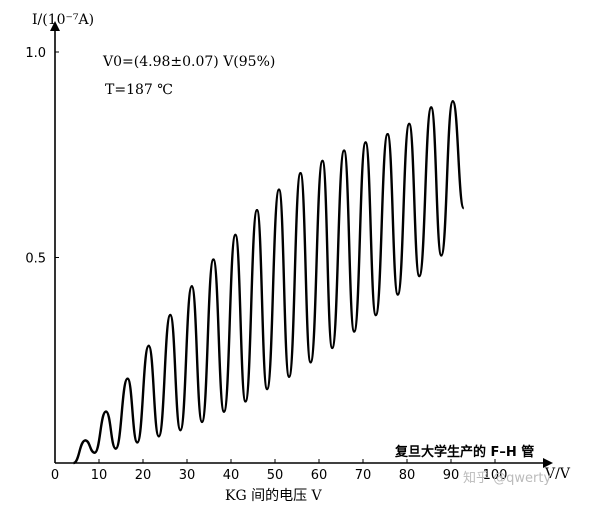 The width and height of the screenshot is (600, 505). Describe the element at coordinates (451, 475) in the screenshot. I see `x-tick-label: 90` at that location.